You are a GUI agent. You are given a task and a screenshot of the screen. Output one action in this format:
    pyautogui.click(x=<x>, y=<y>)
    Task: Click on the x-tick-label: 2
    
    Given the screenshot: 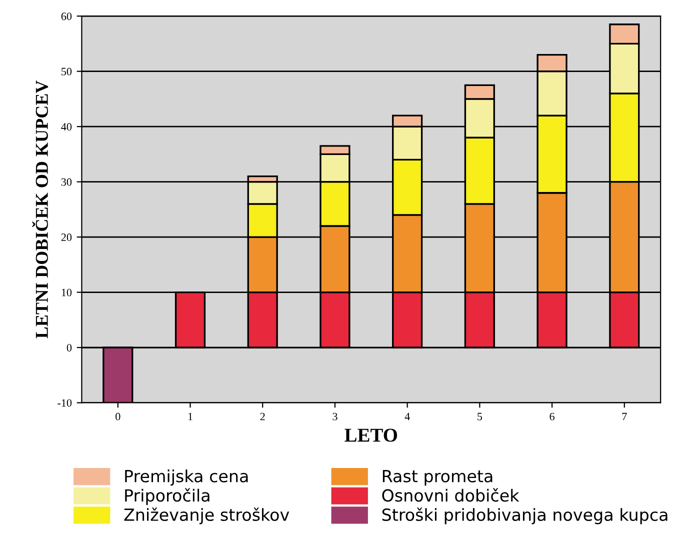 What is the action you would take?
    pyautogui.click(x=262, y=416)
    